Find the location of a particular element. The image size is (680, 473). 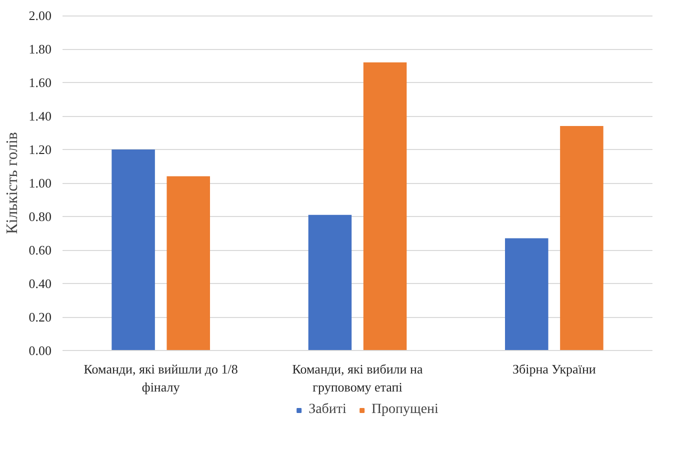

y-tick-label: 0.80 is located at coordinates (40, 216).